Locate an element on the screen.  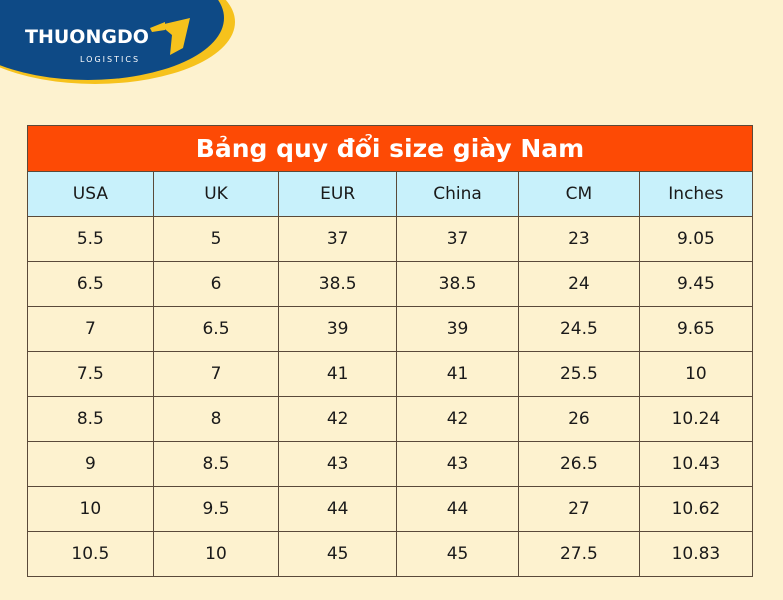
table-cell: 25.5 is located at coordinates (579, 374).